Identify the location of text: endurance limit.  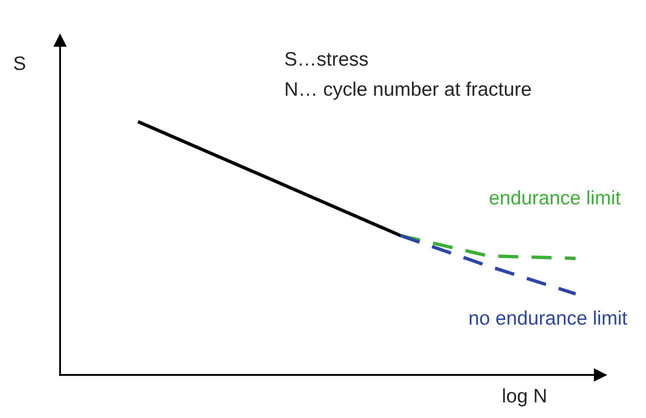
(555, 197).